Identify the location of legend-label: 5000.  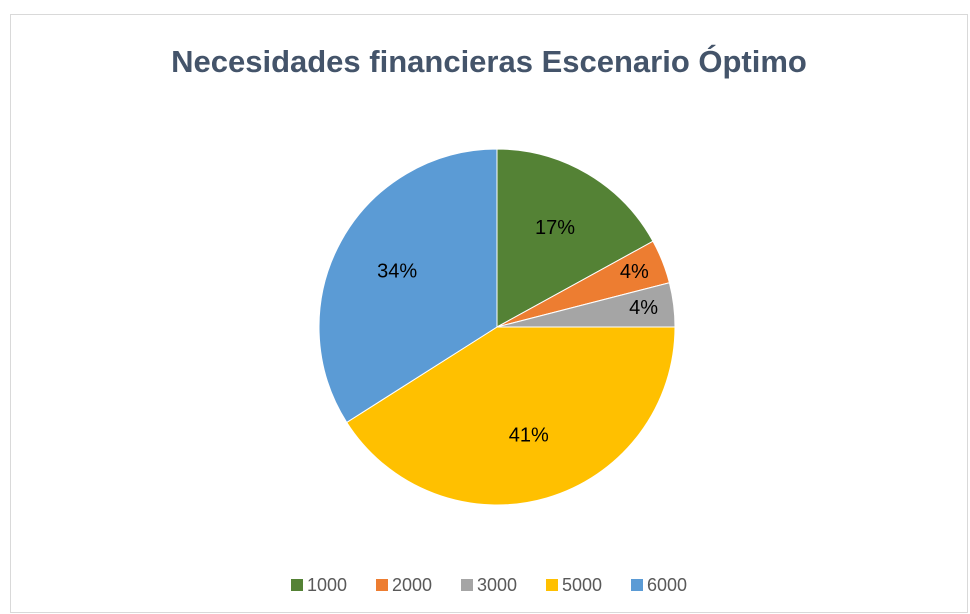
(582, 585).